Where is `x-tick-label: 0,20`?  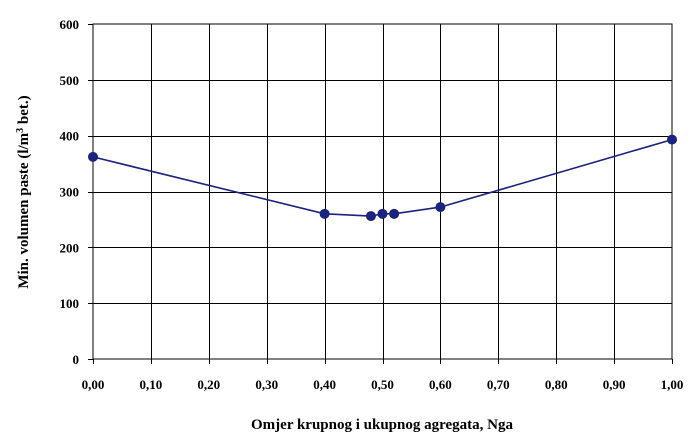 x-tick-label: 0,20 is located at coordinates (208, 384).